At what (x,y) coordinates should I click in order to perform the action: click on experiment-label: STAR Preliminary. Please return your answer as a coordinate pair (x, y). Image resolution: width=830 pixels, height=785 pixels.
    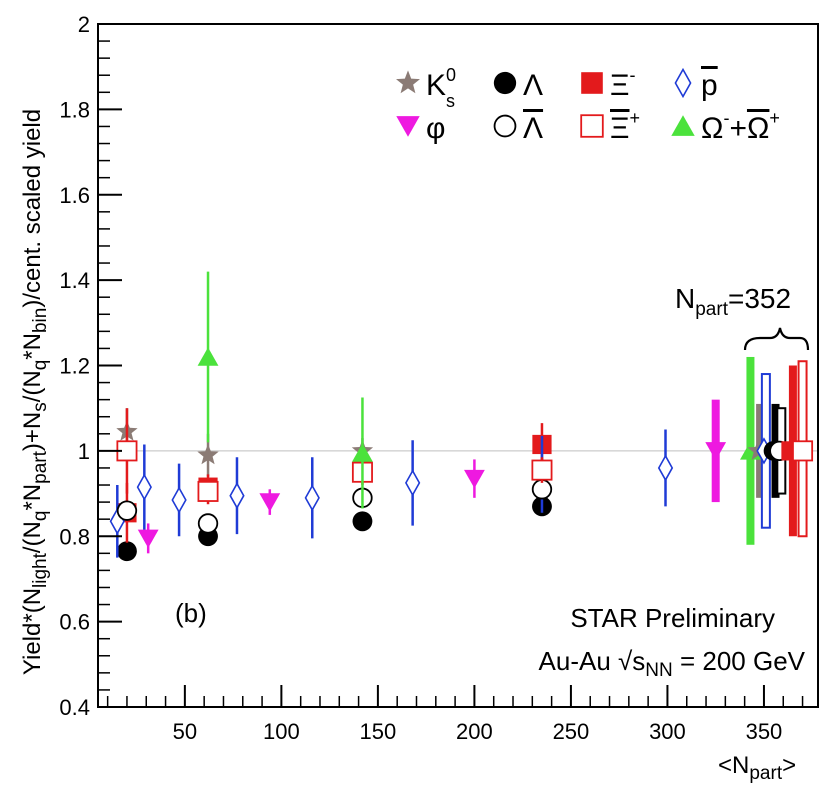
    Looking at the image, I should click on (672, 618).